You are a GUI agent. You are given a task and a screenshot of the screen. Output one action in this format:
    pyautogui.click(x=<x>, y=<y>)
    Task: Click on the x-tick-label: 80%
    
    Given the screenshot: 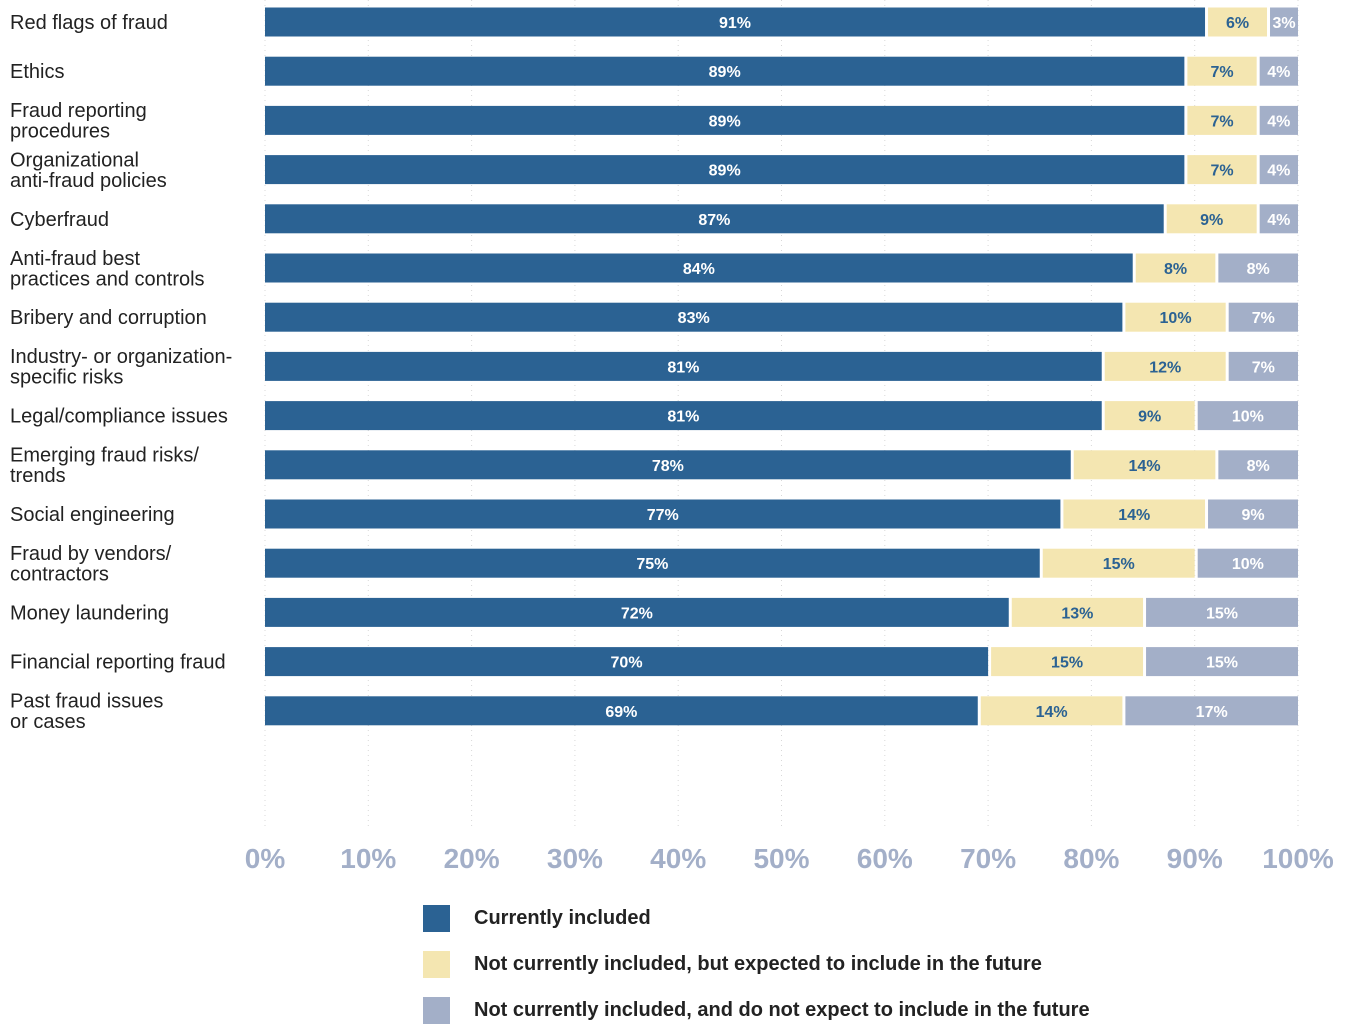 What is the action you would take?
    pyautogui.click(x=1091, y=858)
    